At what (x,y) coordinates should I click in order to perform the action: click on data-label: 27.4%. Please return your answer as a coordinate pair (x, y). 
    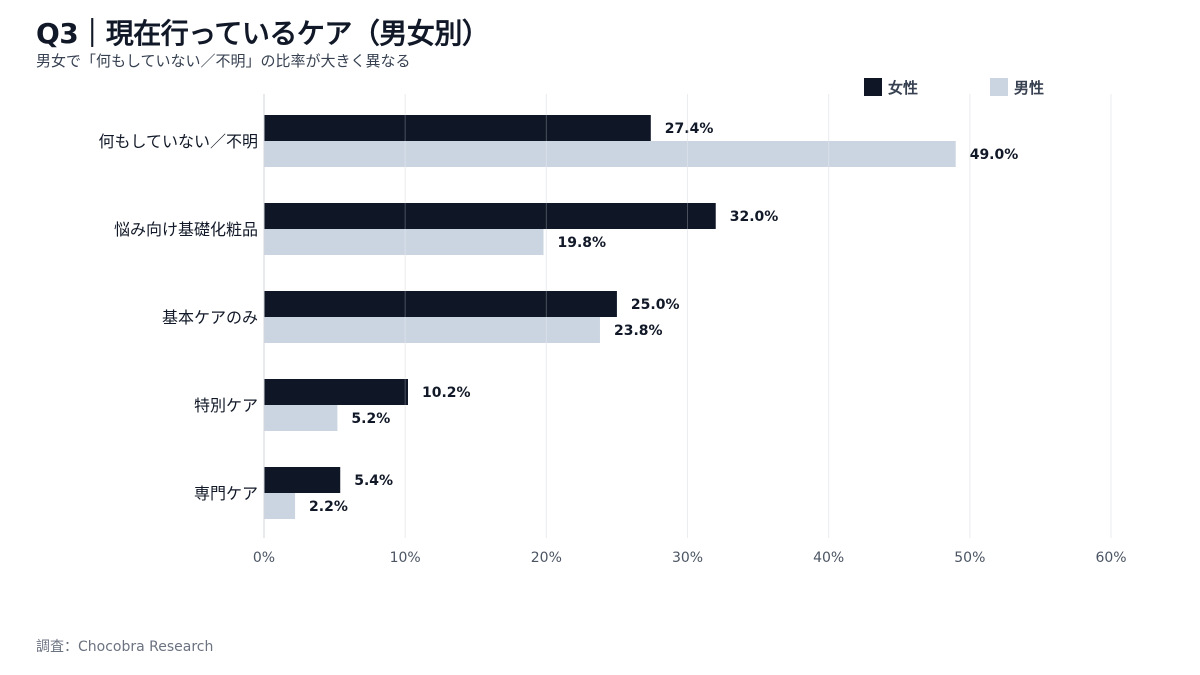
    Looking at the image, I should click on (689, 129).